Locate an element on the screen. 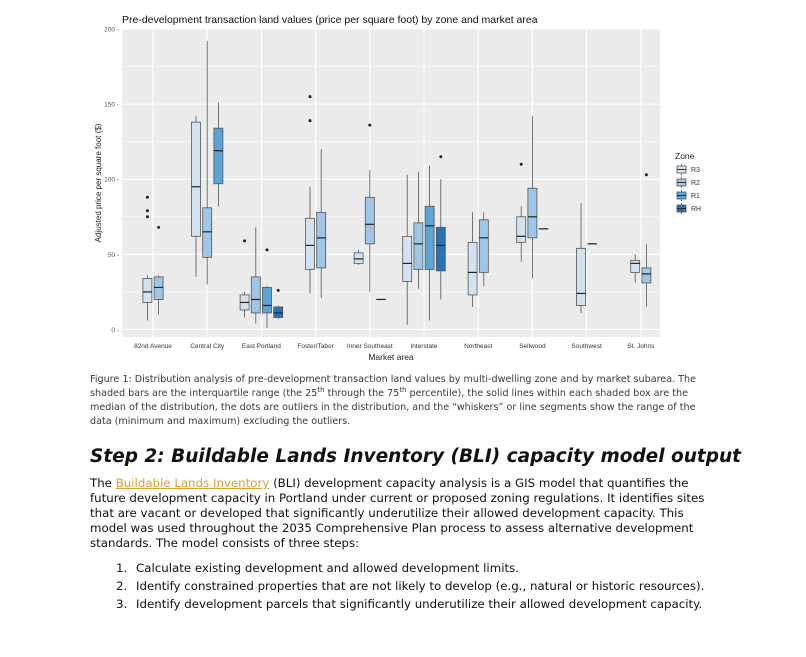 The image size is (806, 657). x-tick-label: East Portland is located at coordinates (261, 346).